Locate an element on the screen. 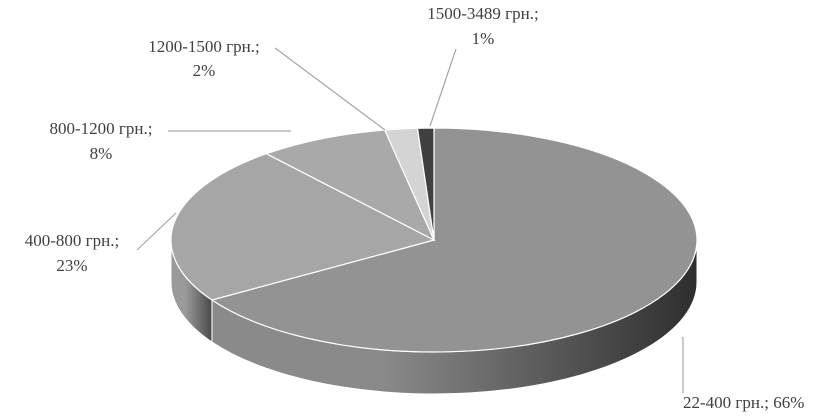  data-label-2-line-2: 23% is located at coordinates (71, 265).